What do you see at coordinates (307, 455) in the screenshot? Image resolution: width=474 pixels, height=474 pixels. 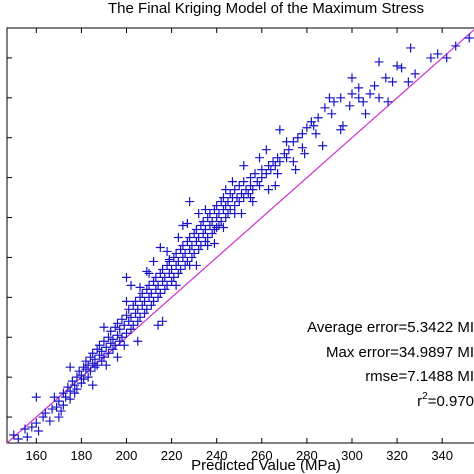 I see `x-tick-label: 280` at bounding box center [307, 455].